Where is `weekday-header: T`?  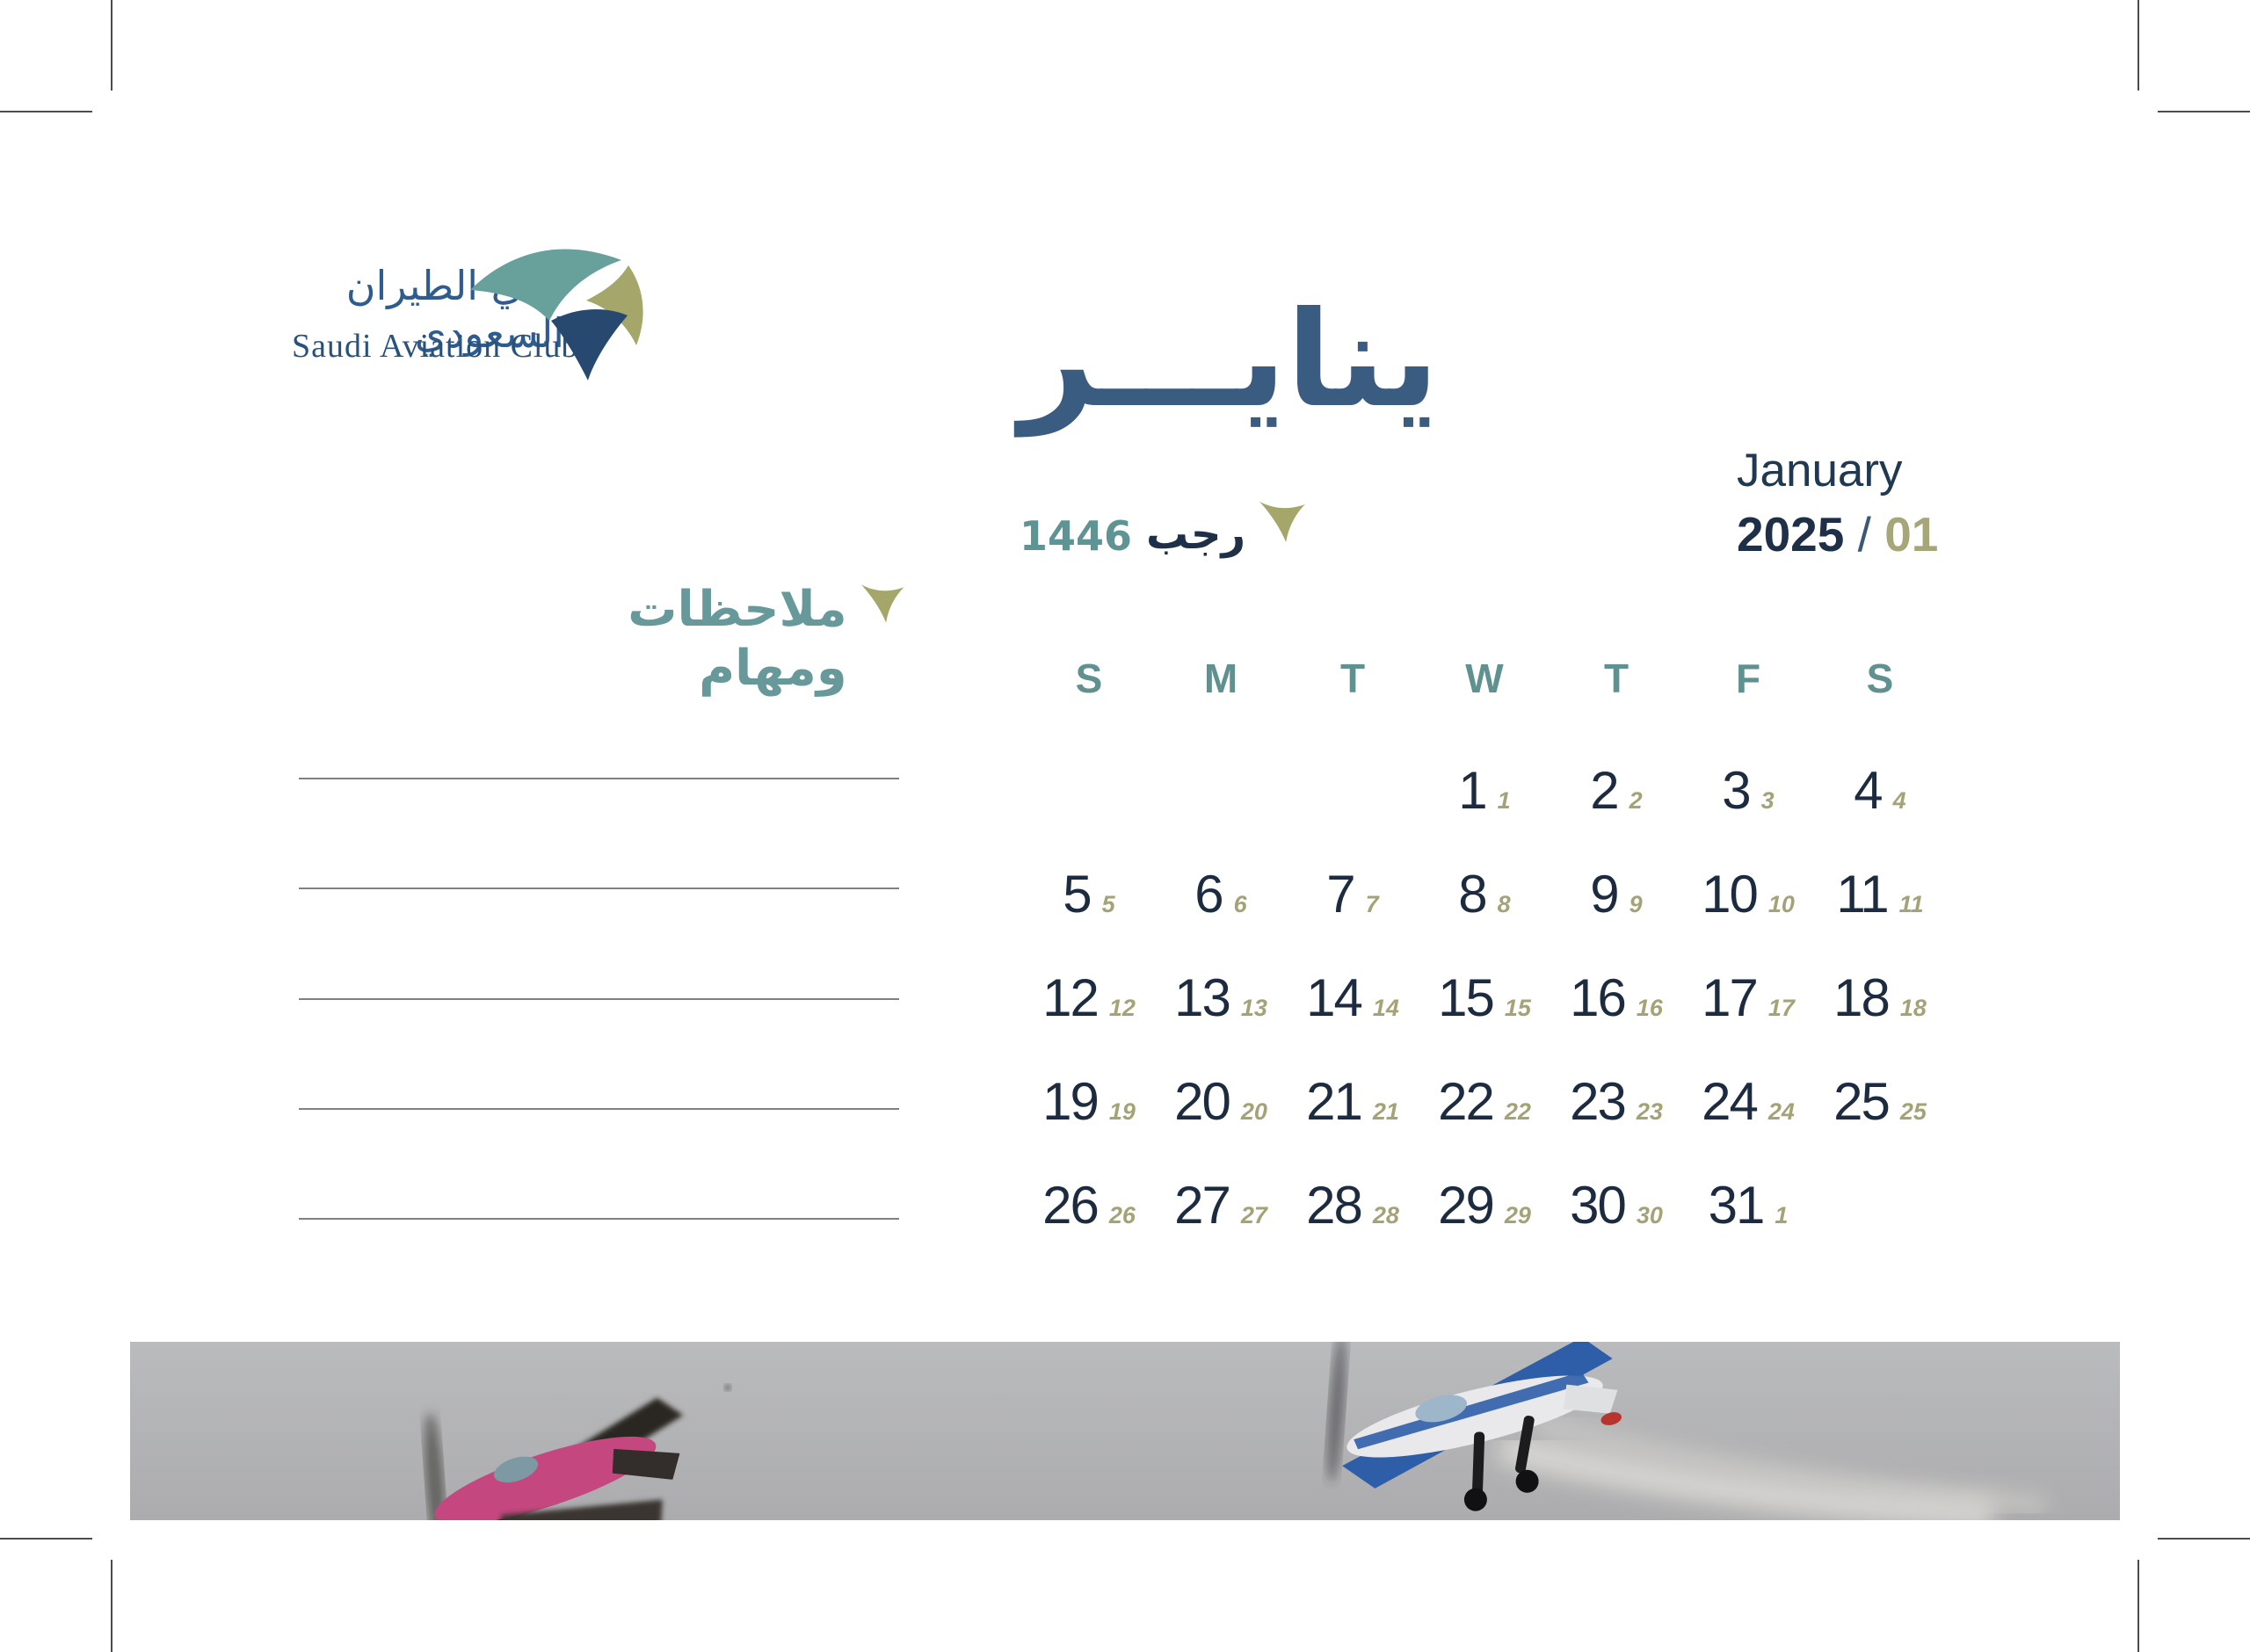
weekday-header: T is located at coordinates (1352, 679).